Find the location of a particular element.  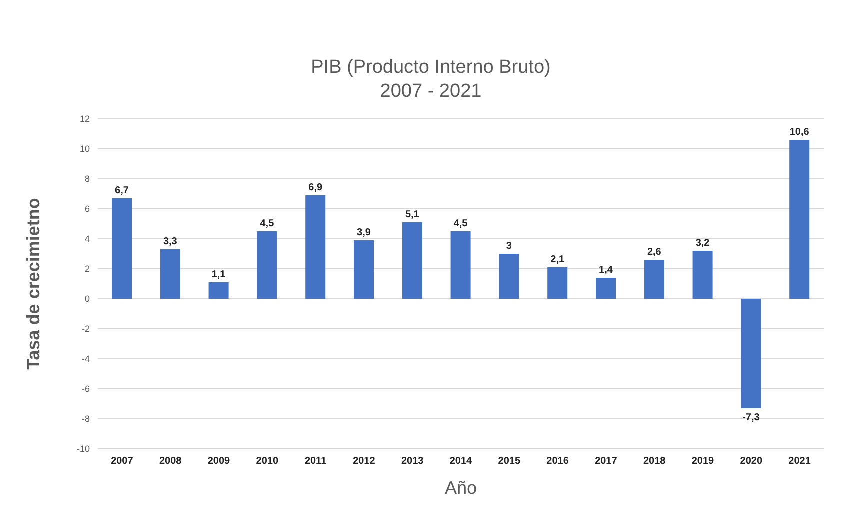

y-tick-label: 8 is located at coordinates (87, 179).